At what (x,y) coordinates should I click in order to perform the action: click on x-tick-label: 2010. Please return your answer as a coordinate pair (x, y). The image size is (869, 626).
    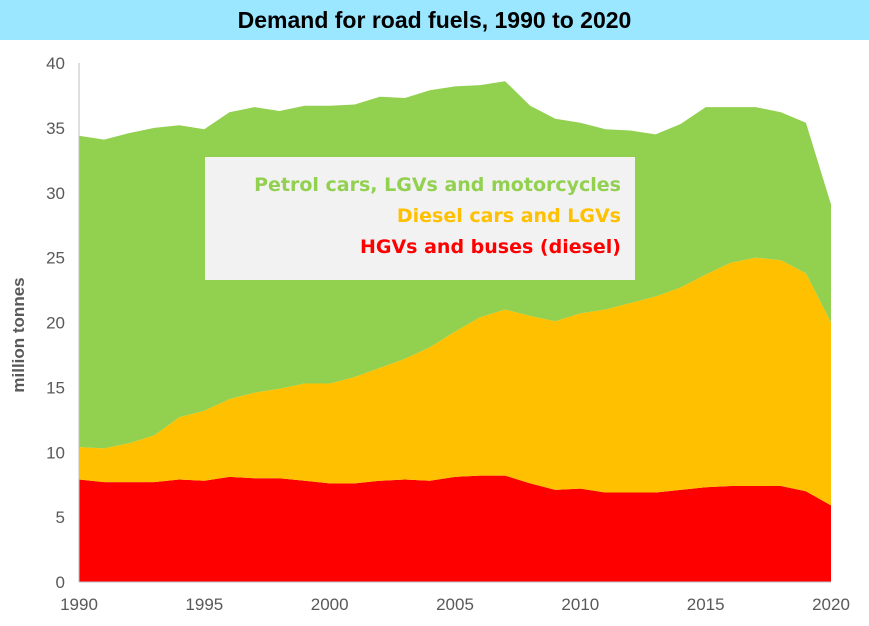
    Looking at the image, I should click on (580, 604).